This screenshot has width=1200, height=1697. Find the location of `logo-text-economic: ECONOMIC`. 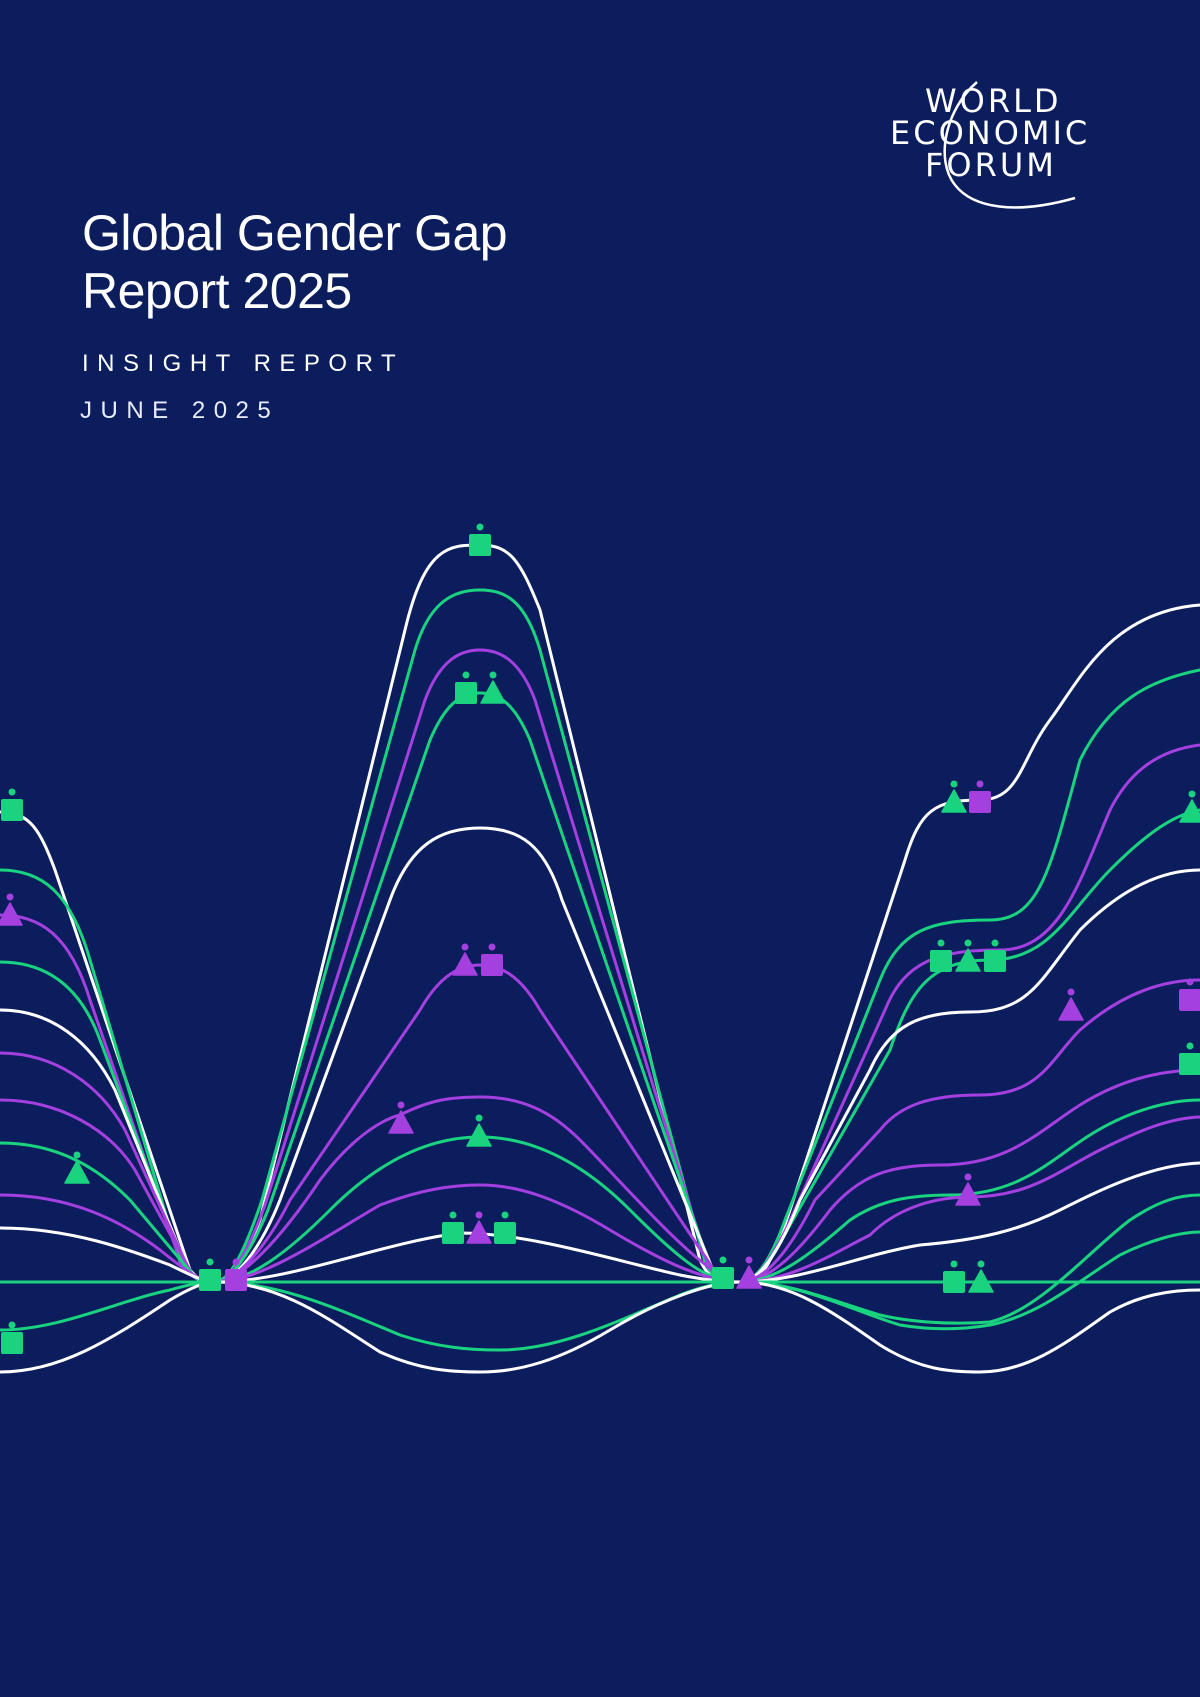

logo-text-economic: ECONOMIC is located at coordinates (990, 133).